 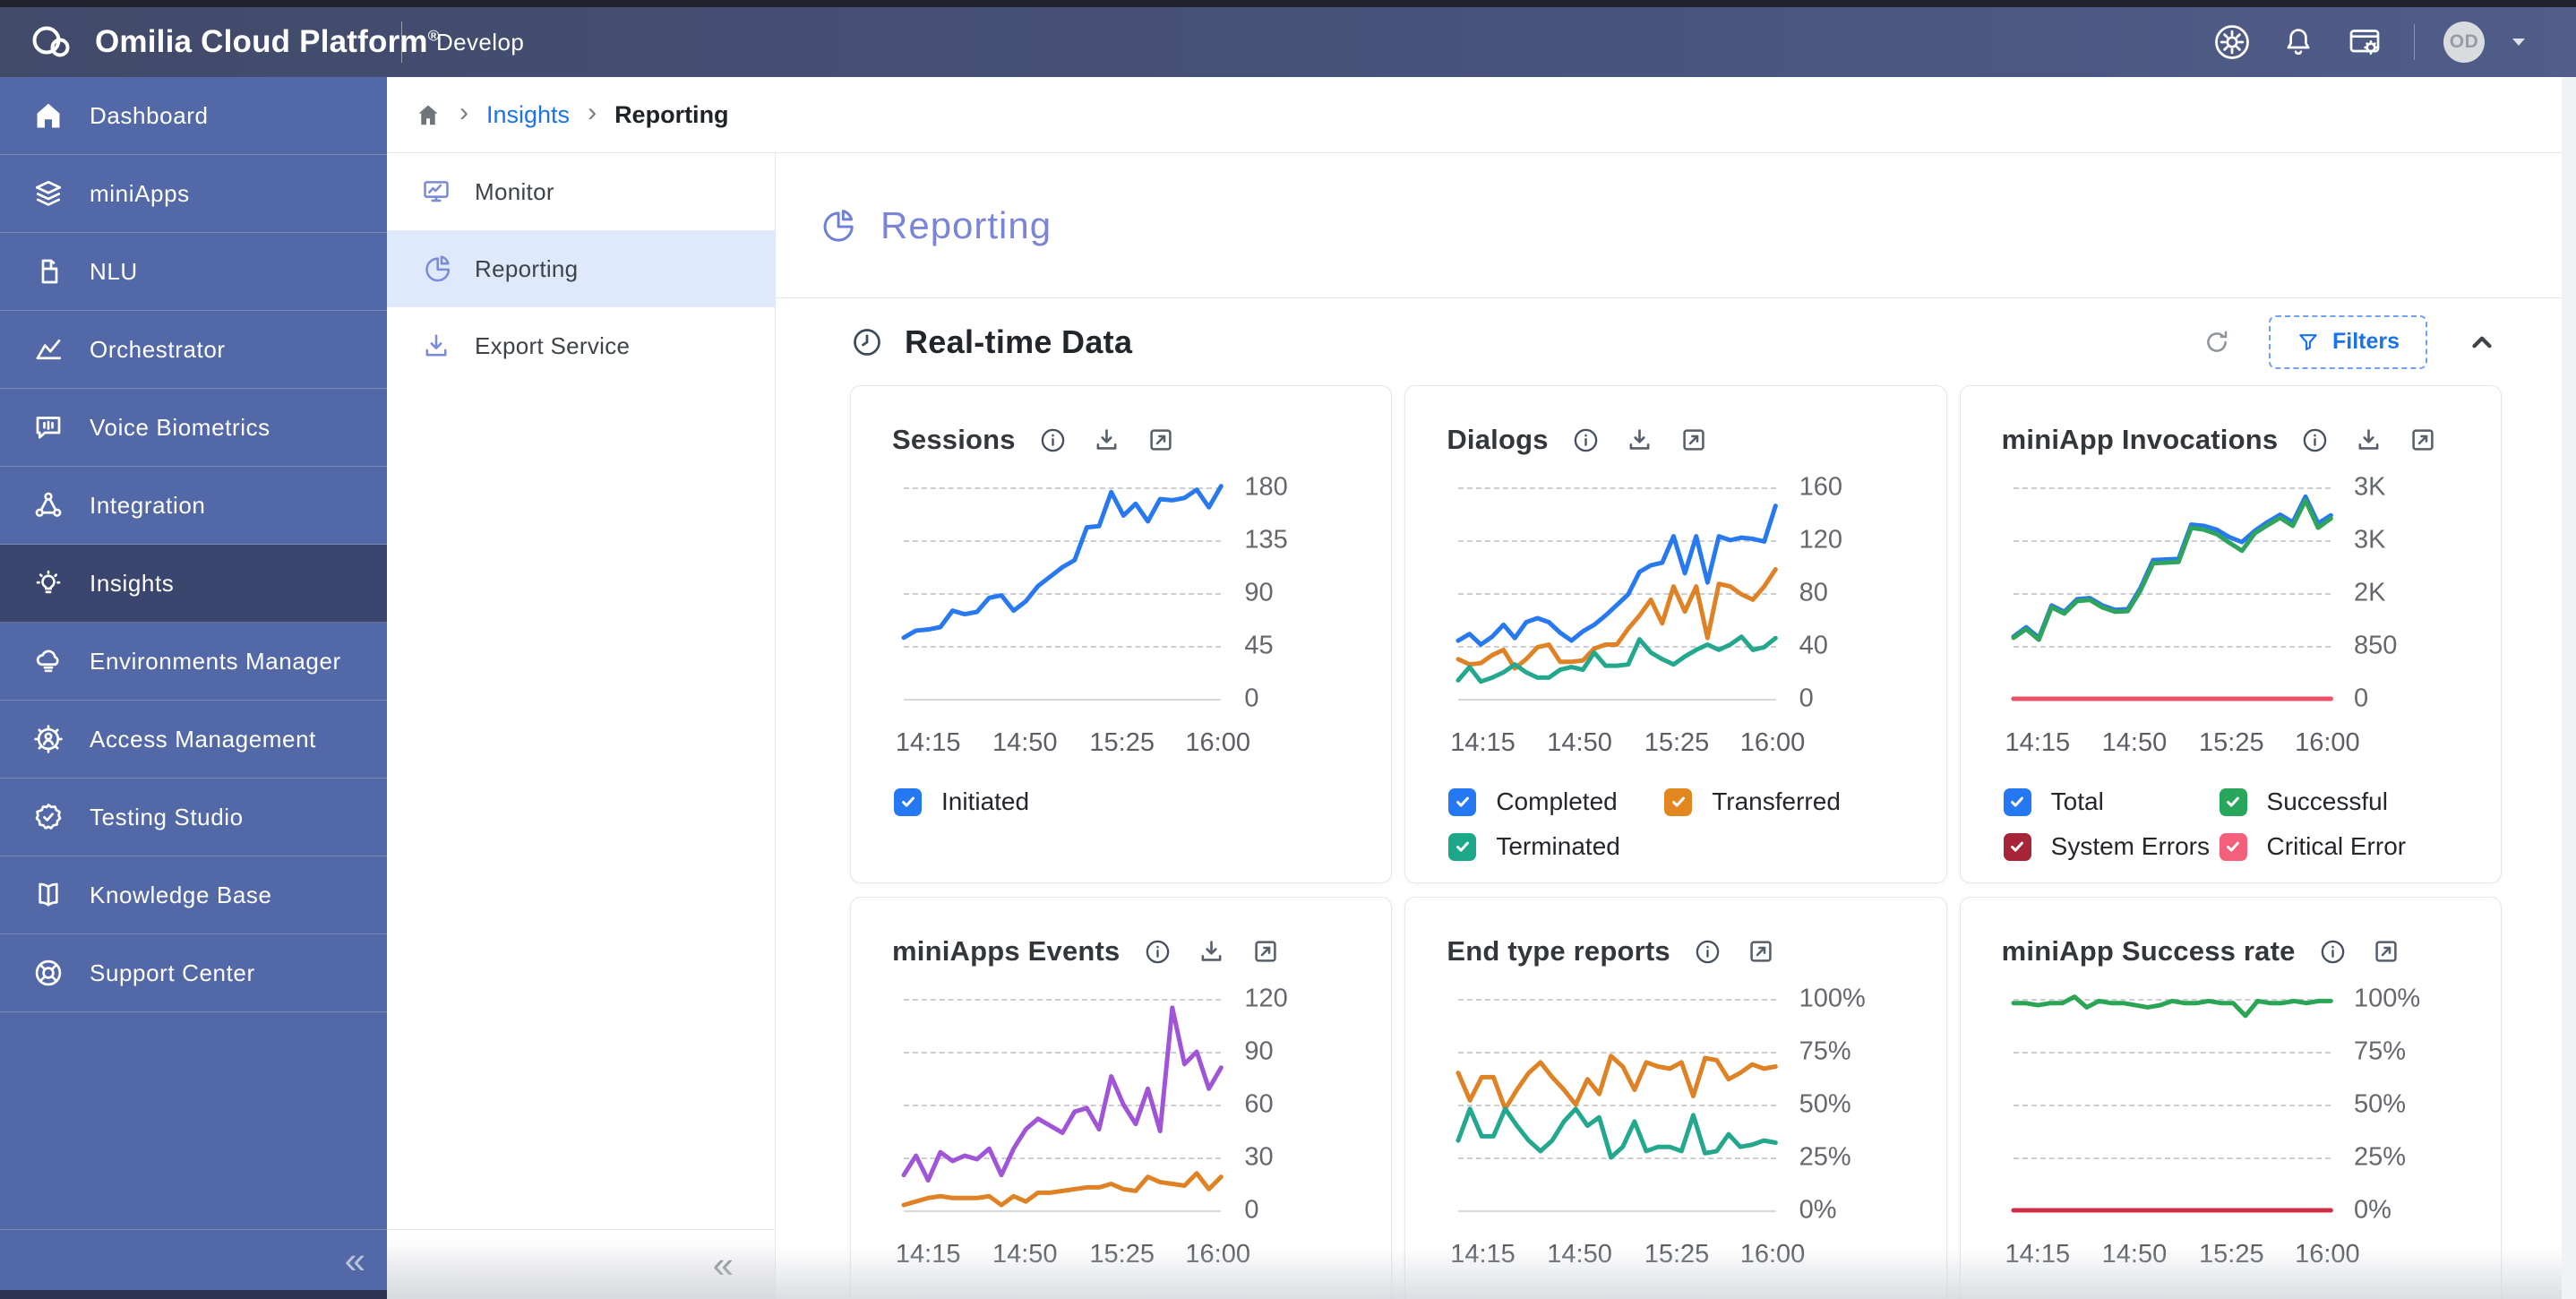 What do you see at coordinates (2077, 801) in the screenshot?
I see `legend-label: Total` at bounding box center [2077, 801].